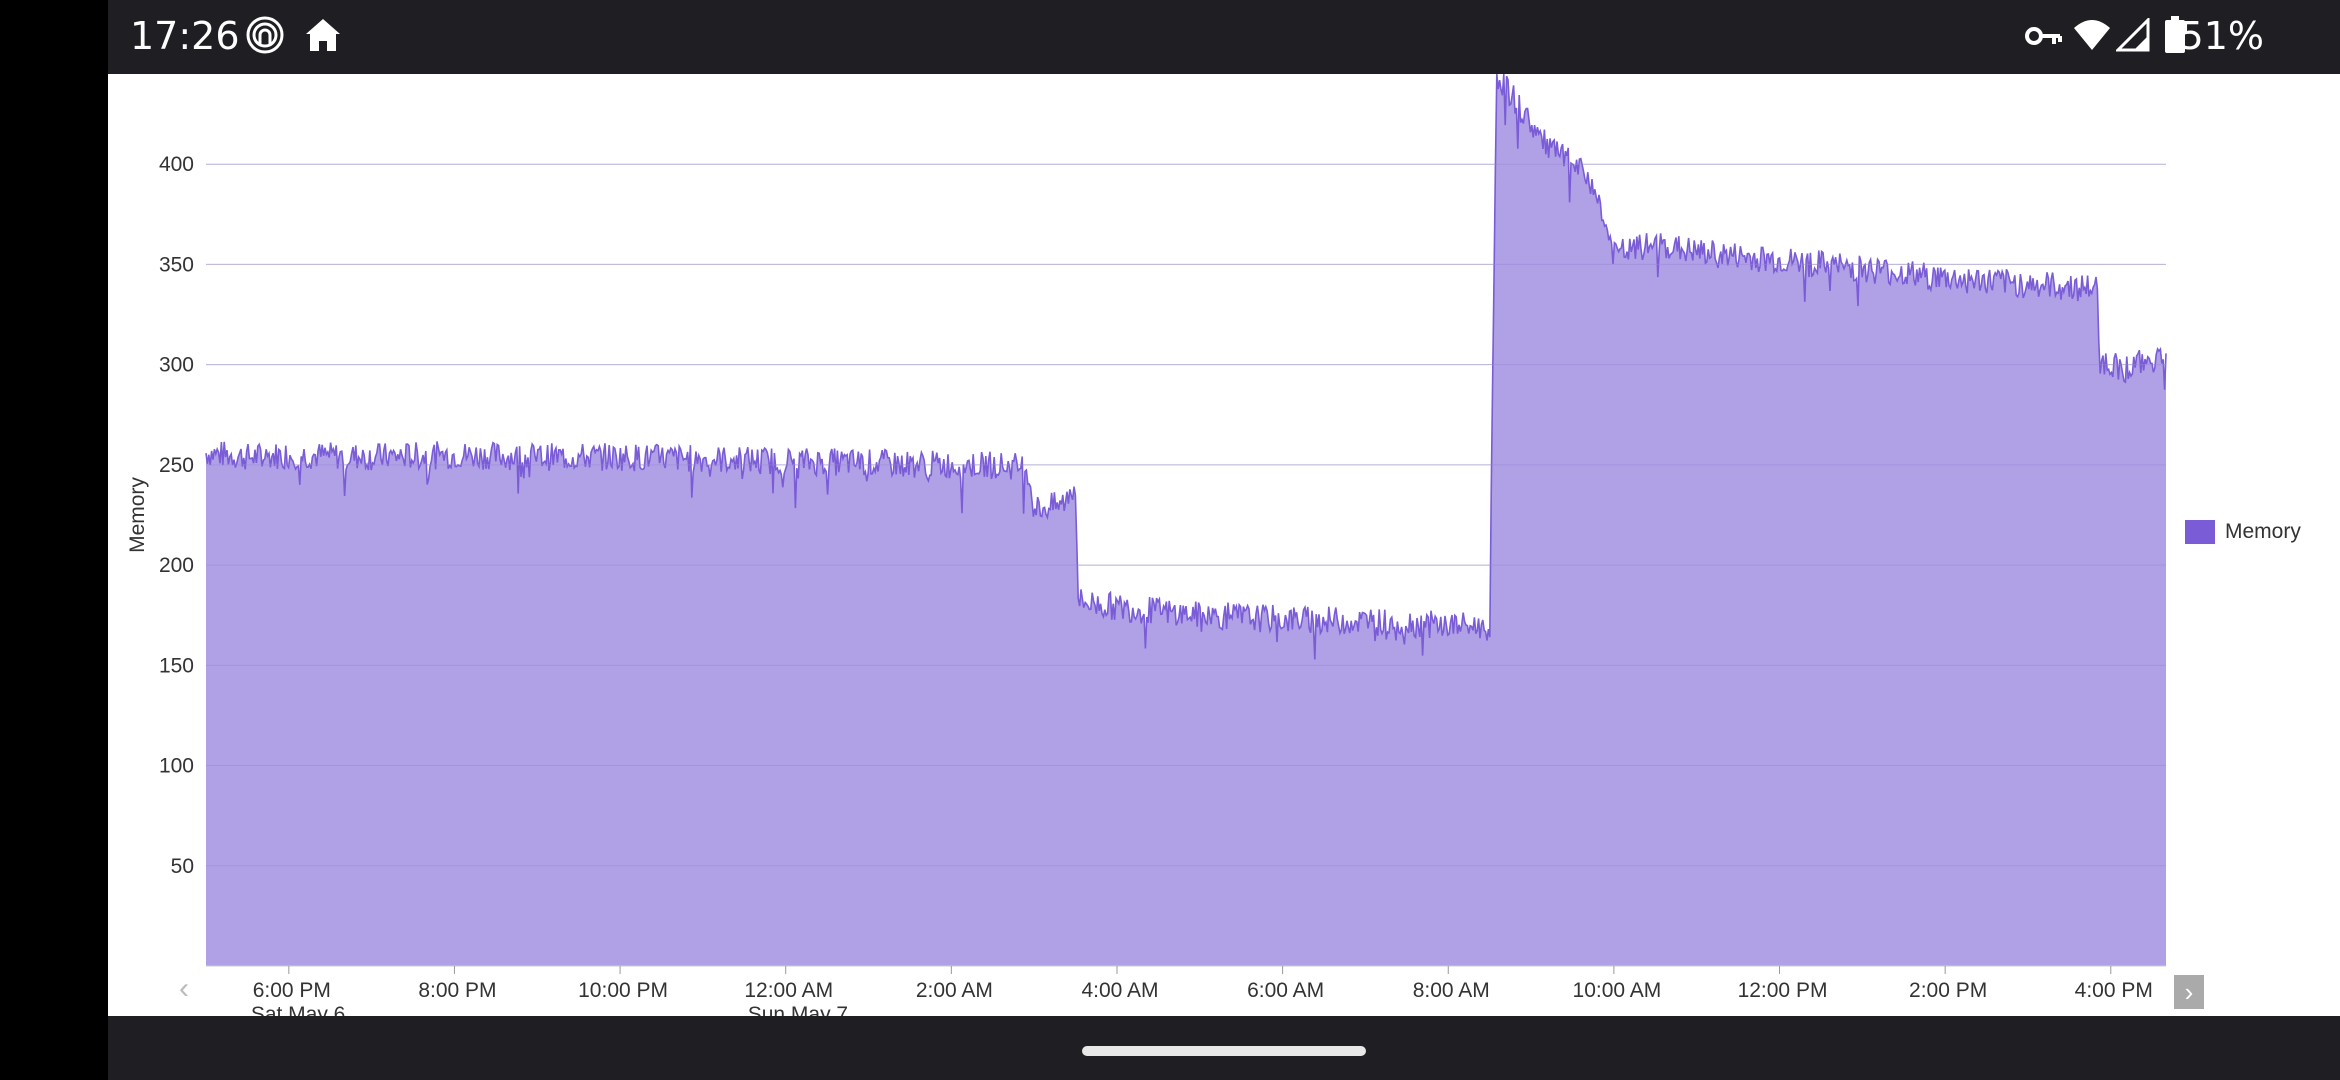 This screenshot has width=2340, height=1080. I want to click on y-tick-label: 350, so click(176, 264).